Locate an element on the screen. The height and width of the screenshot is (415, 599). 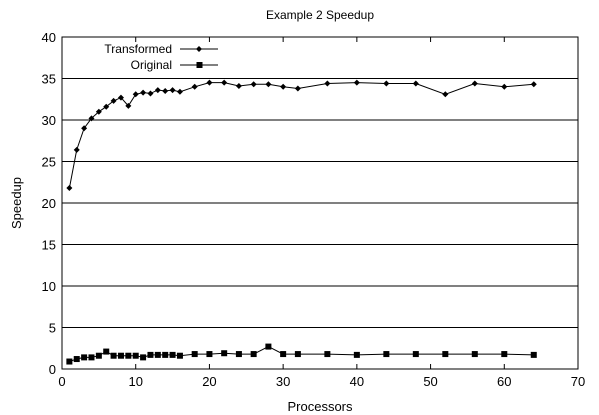
series-line-original is located at coordinates (301, 354).